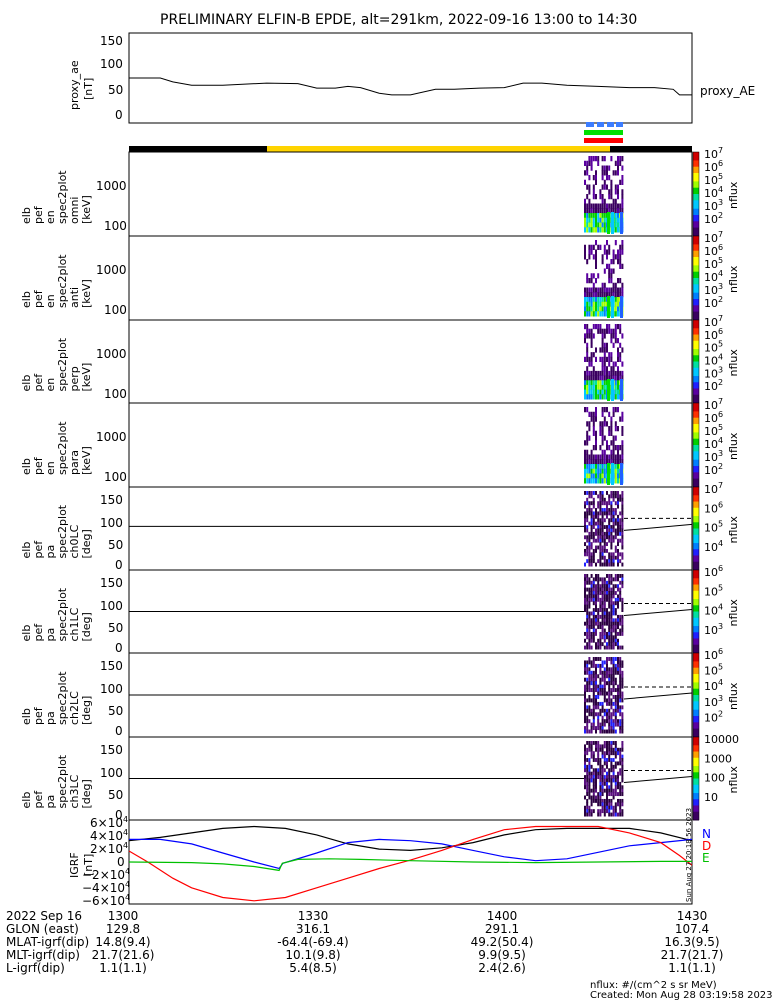  I want to click on colorbar-tick: 103, so click(713, 701).